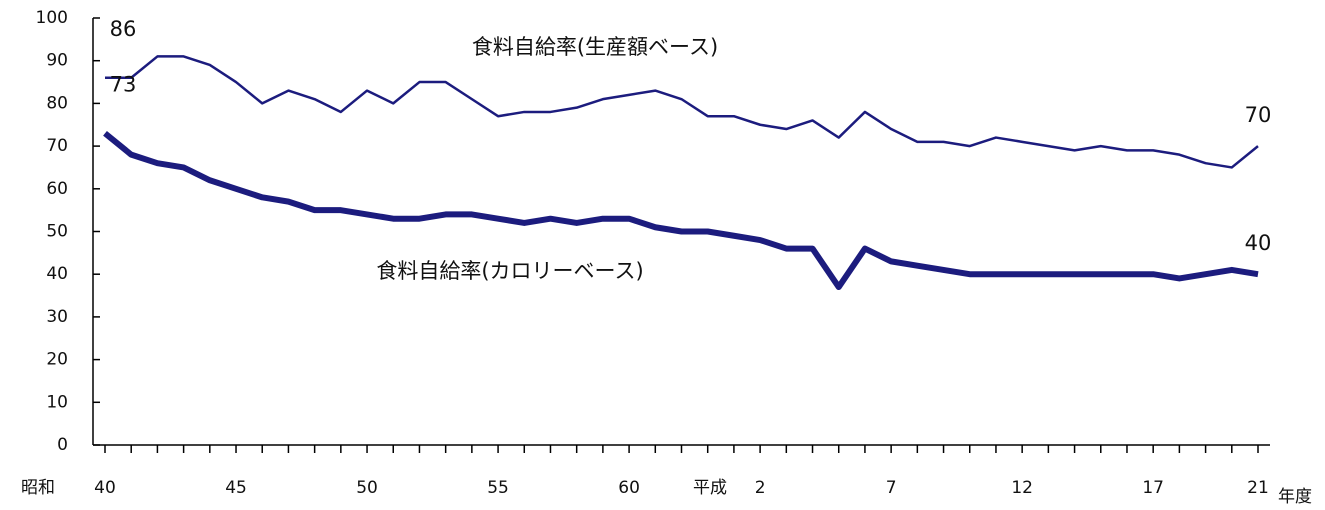 Image resolution: width=1325 pixels, height=510 pixels. I want to click on series-label: 食料自給率(カロリーベース), so click(509, 271).